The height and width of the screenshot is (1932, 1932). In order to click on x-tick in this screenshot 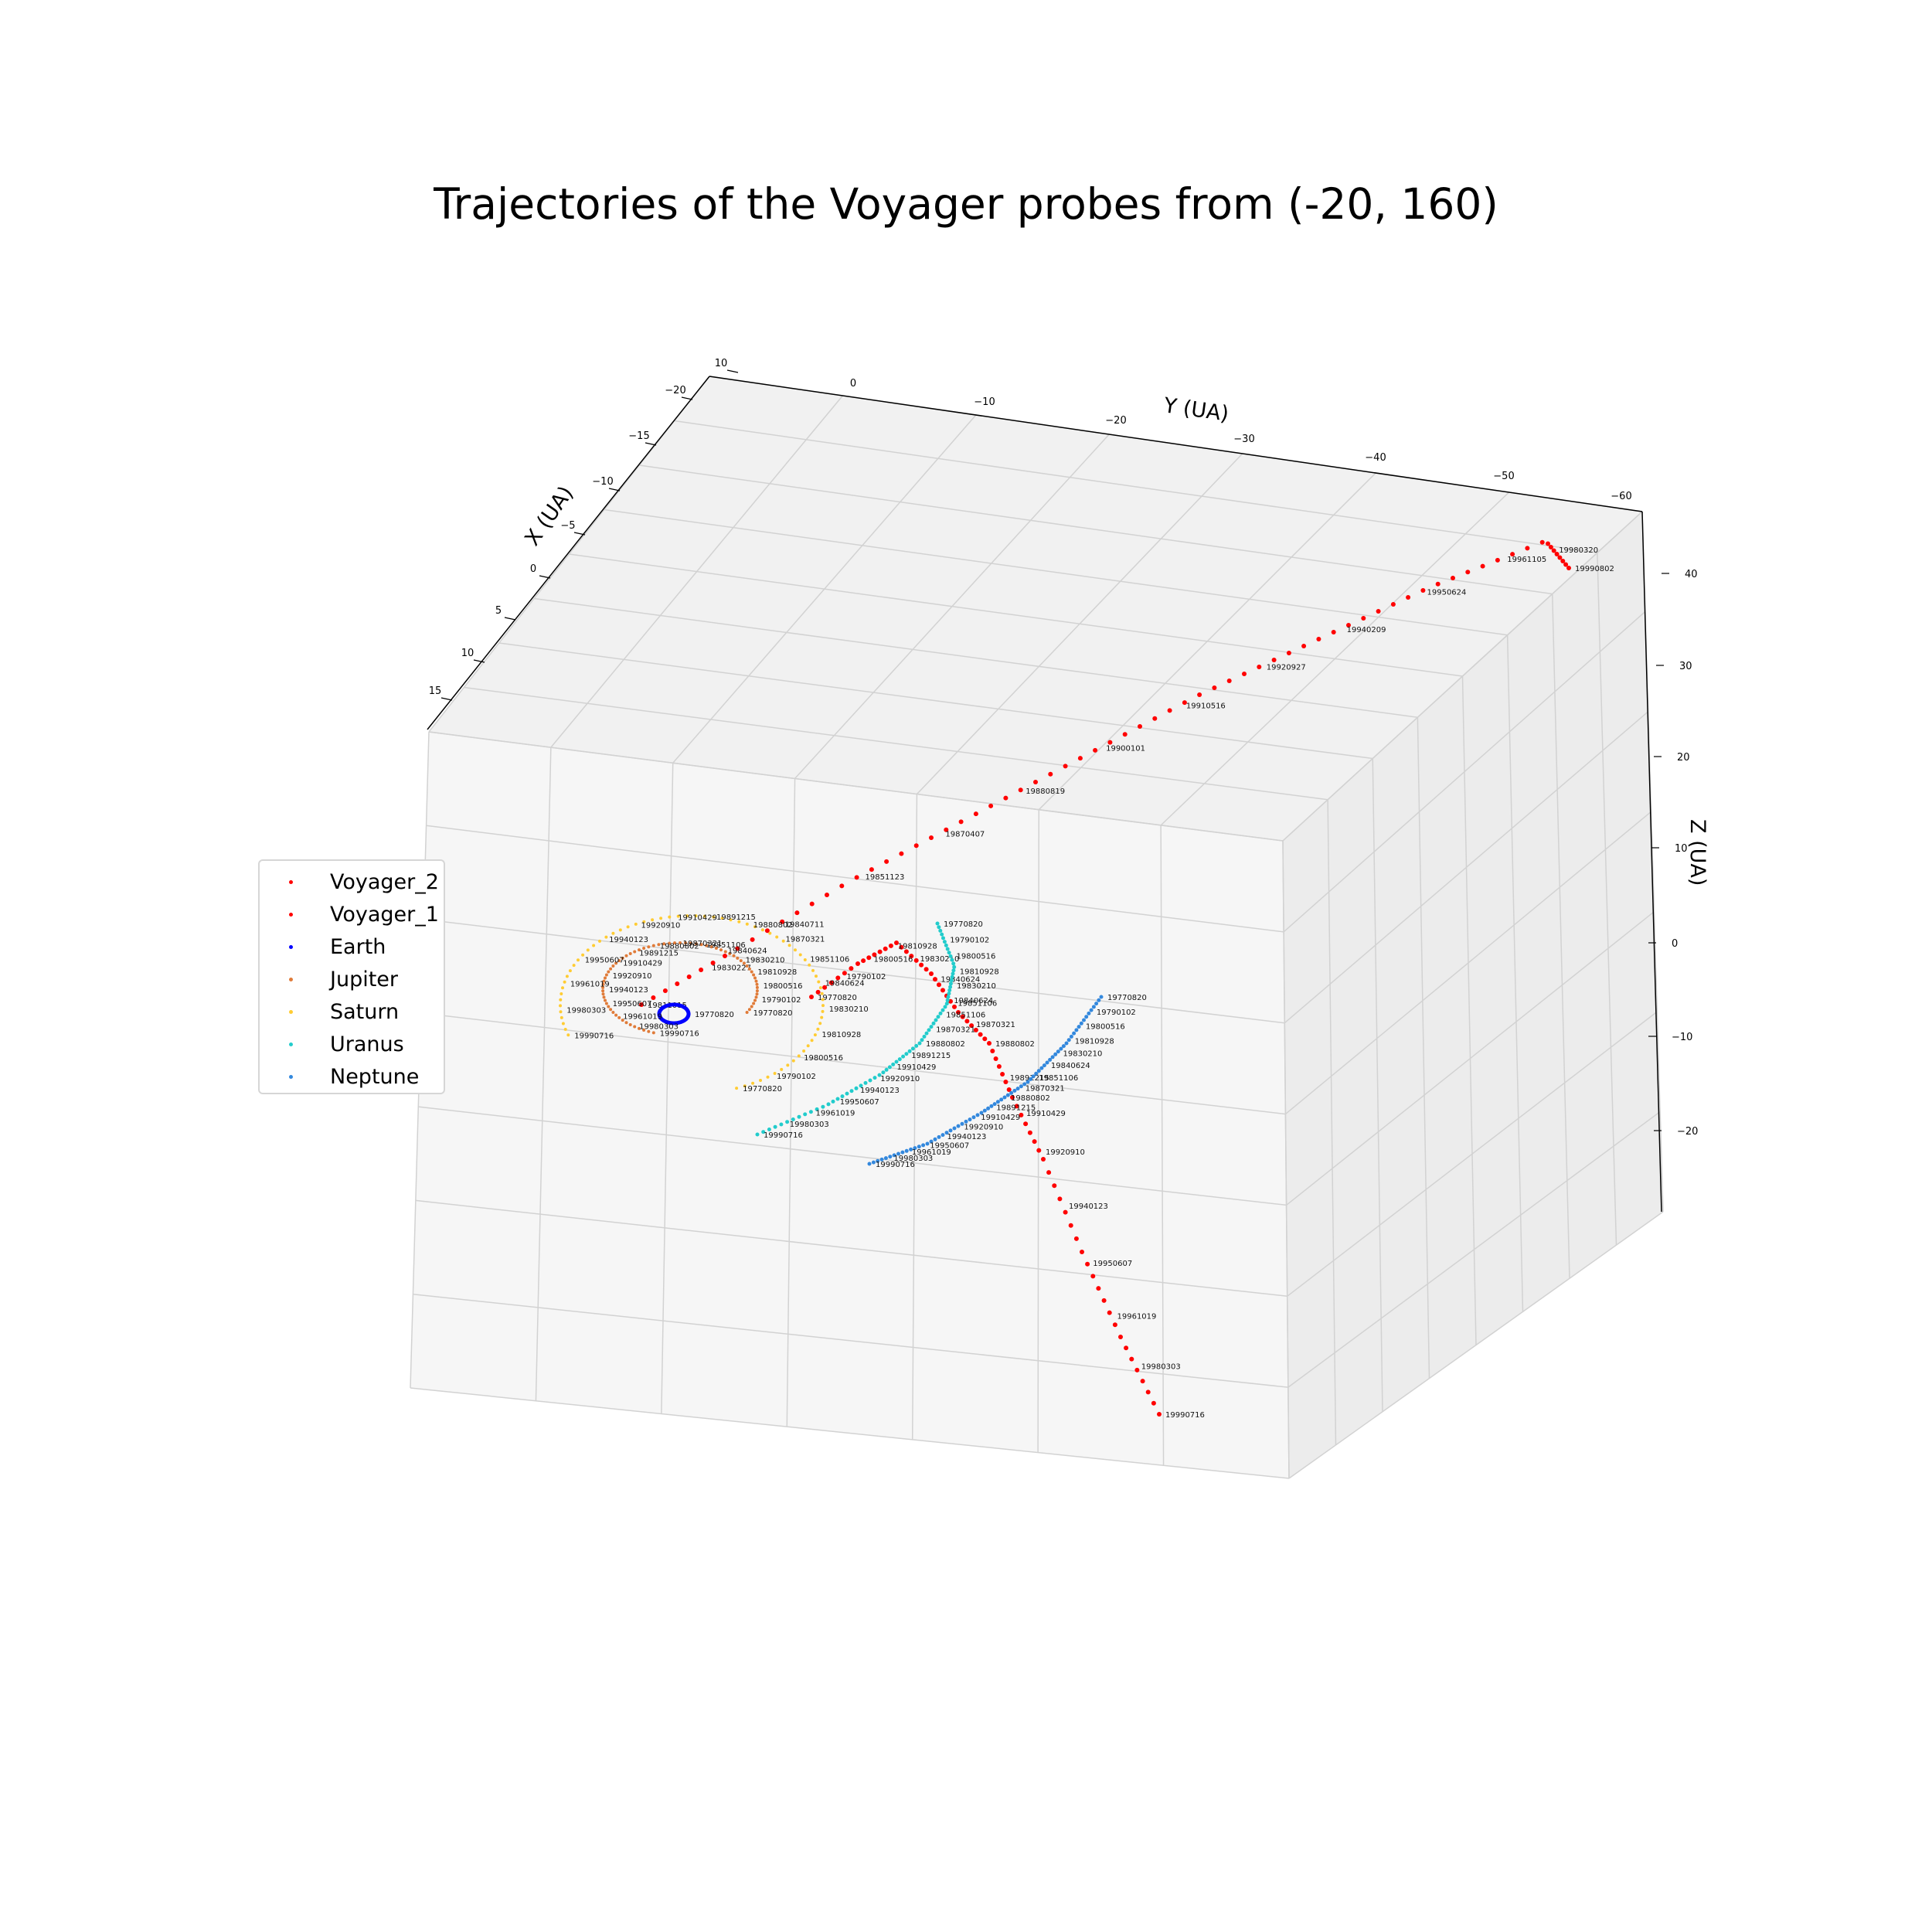, I will do `click(651, 444)`.